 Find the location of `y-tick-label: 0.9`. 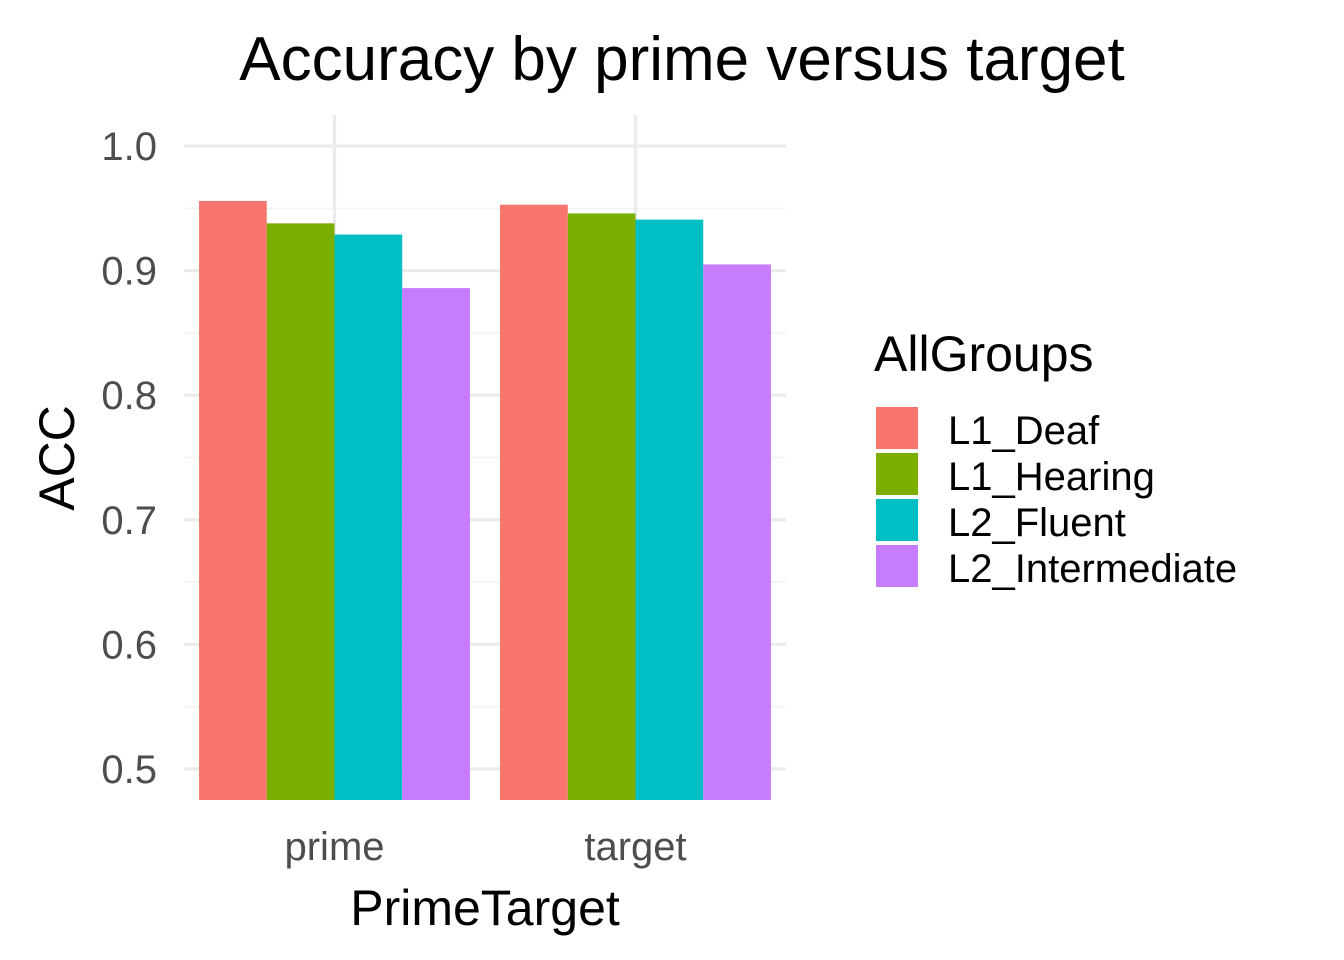

y-tick-label: 0.9 is located at coordinates (129, 272).